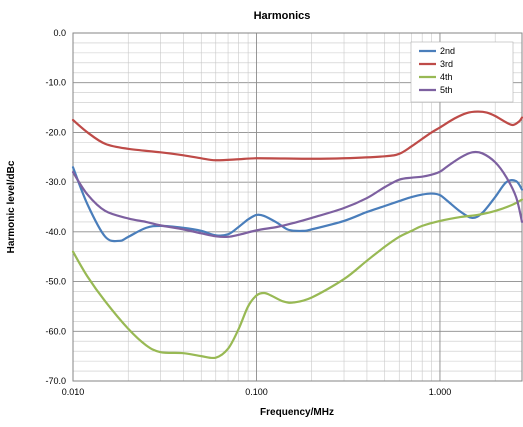  Describe the element at coordinates (55, 182) in the screenshot. I see `y-tick-label: -30.0` at that location.